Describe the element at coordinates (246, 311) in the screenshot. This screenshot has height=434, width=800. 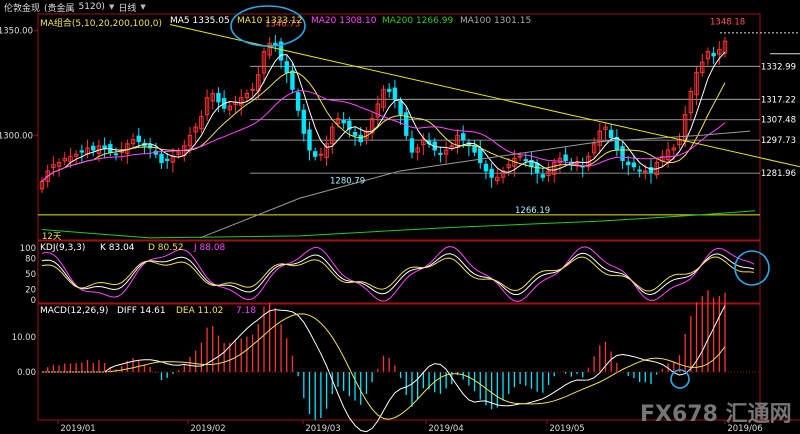
I see `legend-macd-value: 7.18` at that location.